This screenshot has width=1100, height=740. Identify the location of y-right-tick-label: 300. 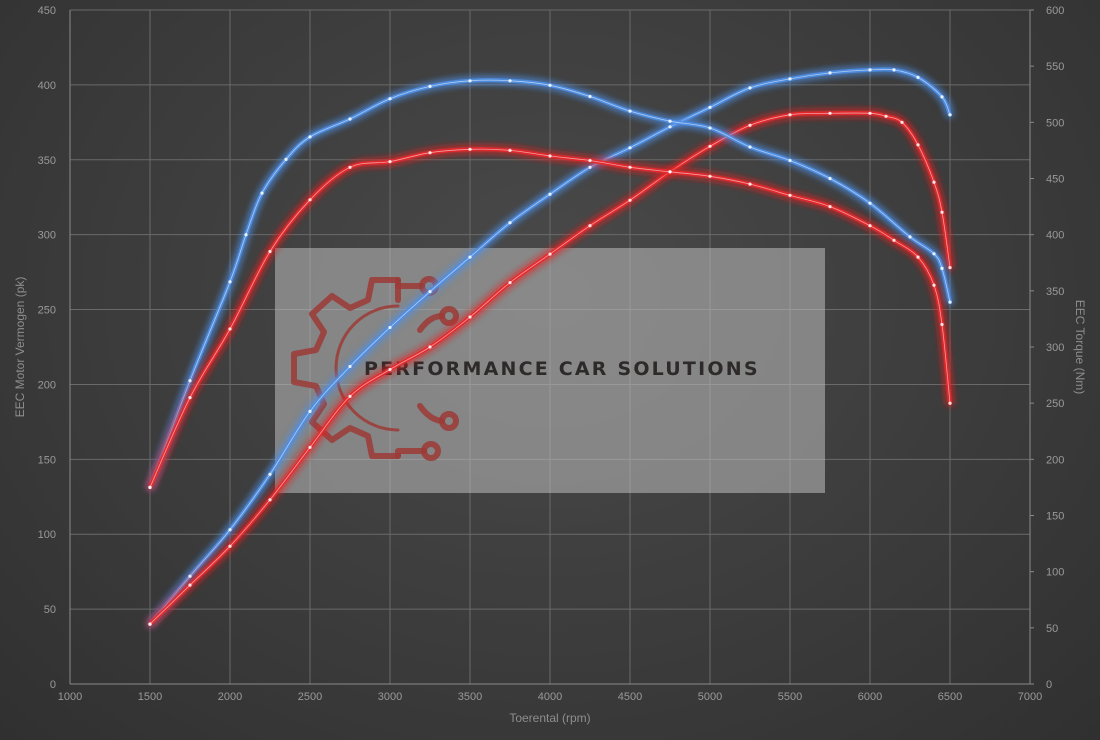
(1055, 348).